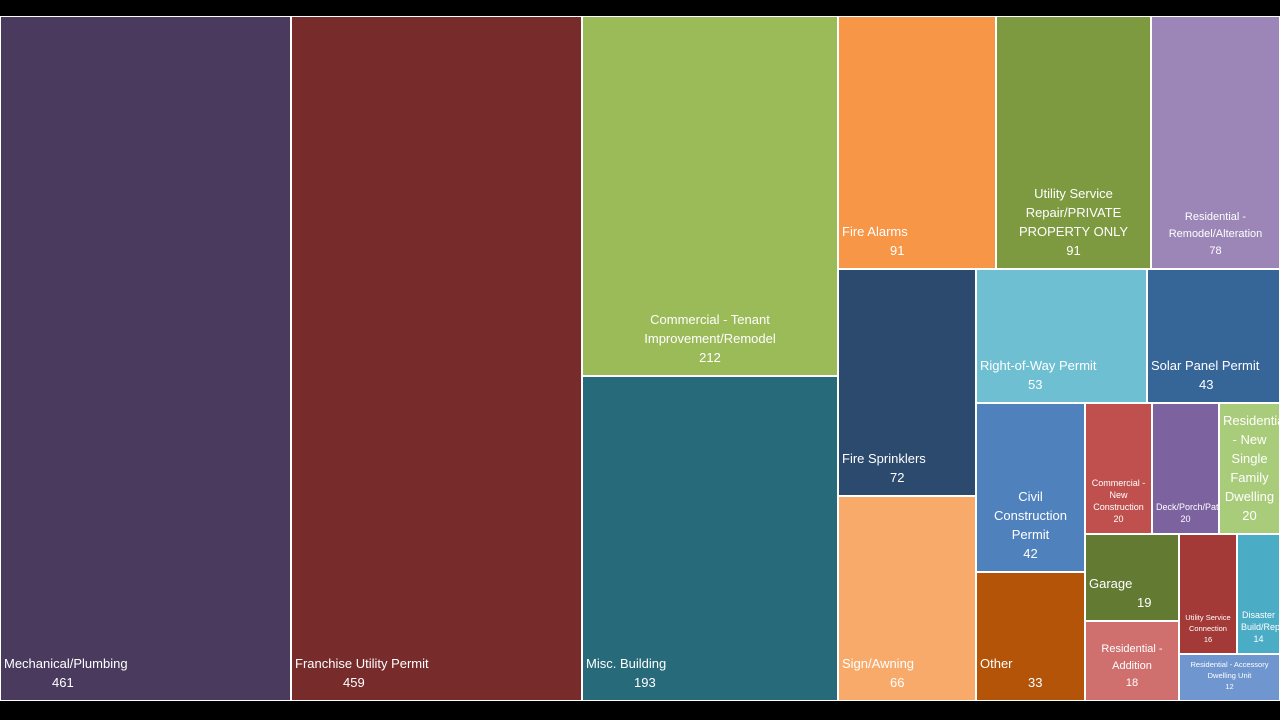 This screenshot has height=720, width=1280. Describe the element at coordinates (1258, 639) in the screenshot. I see `tile-value: 14` at that location.